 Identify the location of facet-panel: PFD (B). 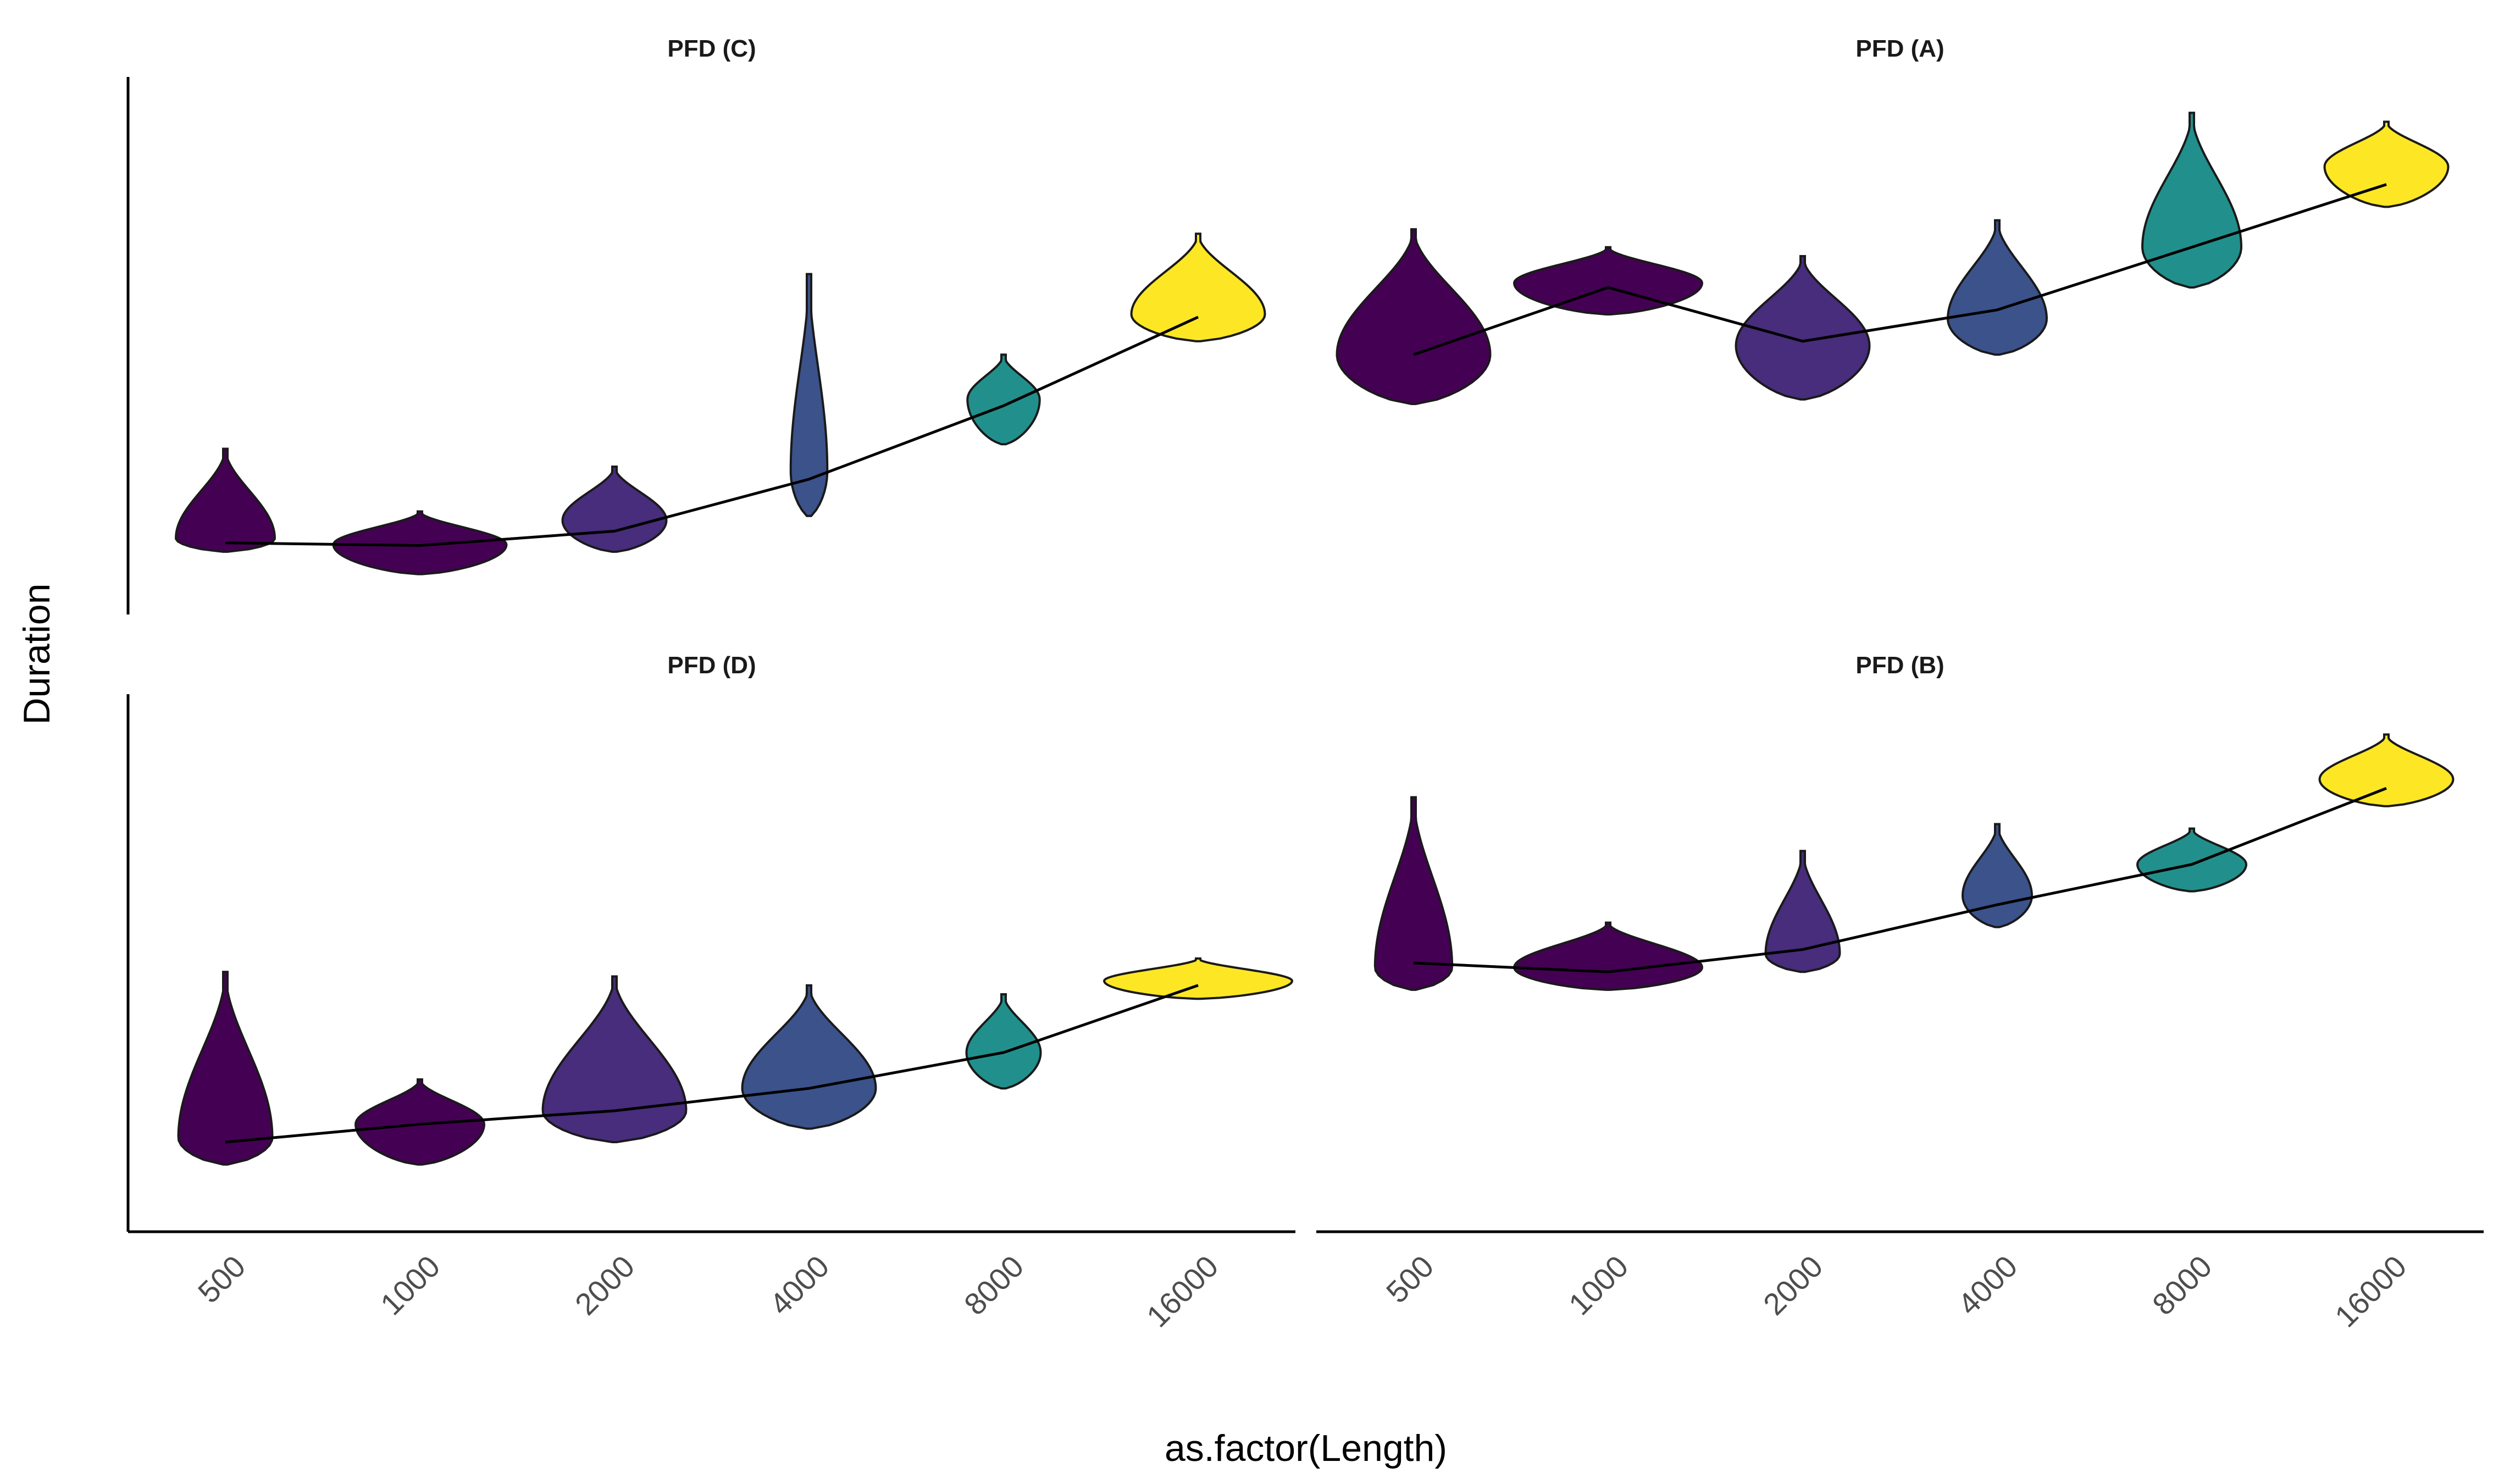
(1914, 821).